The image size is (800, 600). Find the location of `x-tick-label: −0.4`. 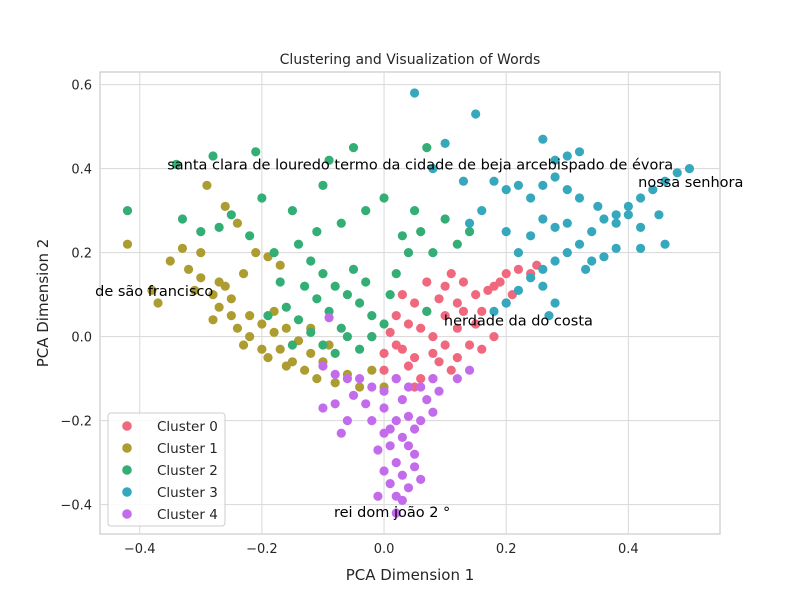

x-tick-label: −0.4 is located at coordinates (140, 549).